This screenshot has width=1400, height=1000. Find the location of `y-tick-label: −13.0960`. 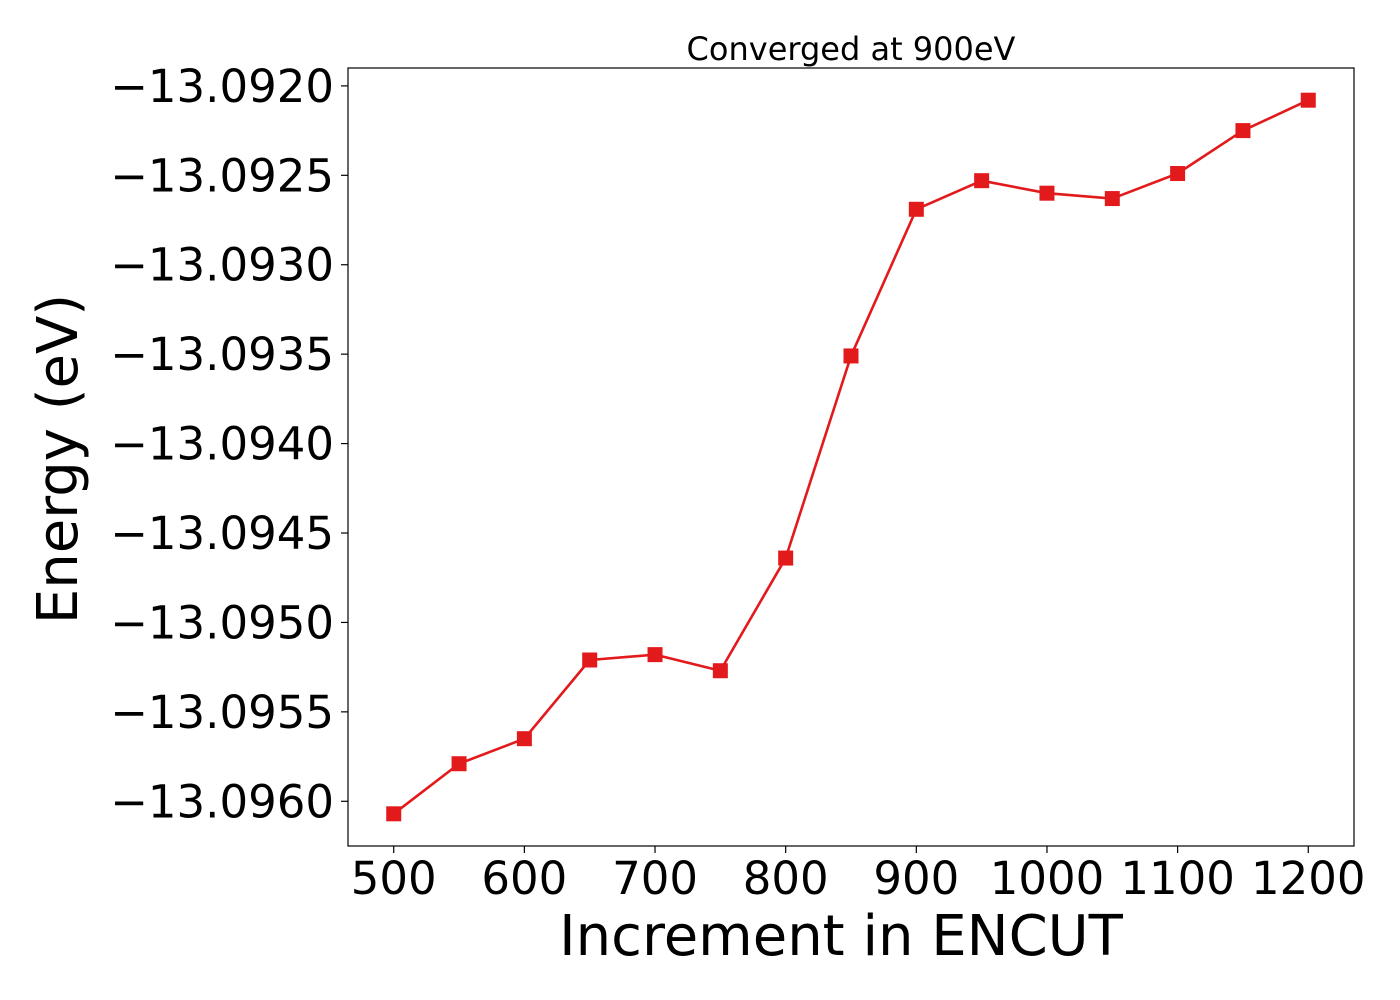

y-tick-label: −13.0960 is located at coordinates (222, 801).